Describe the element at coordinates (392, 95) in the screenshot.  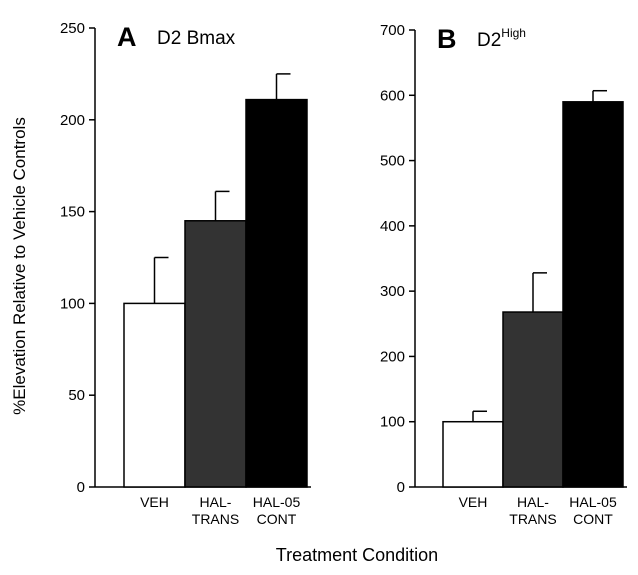
I see `y-tick-label: 600` at that location.